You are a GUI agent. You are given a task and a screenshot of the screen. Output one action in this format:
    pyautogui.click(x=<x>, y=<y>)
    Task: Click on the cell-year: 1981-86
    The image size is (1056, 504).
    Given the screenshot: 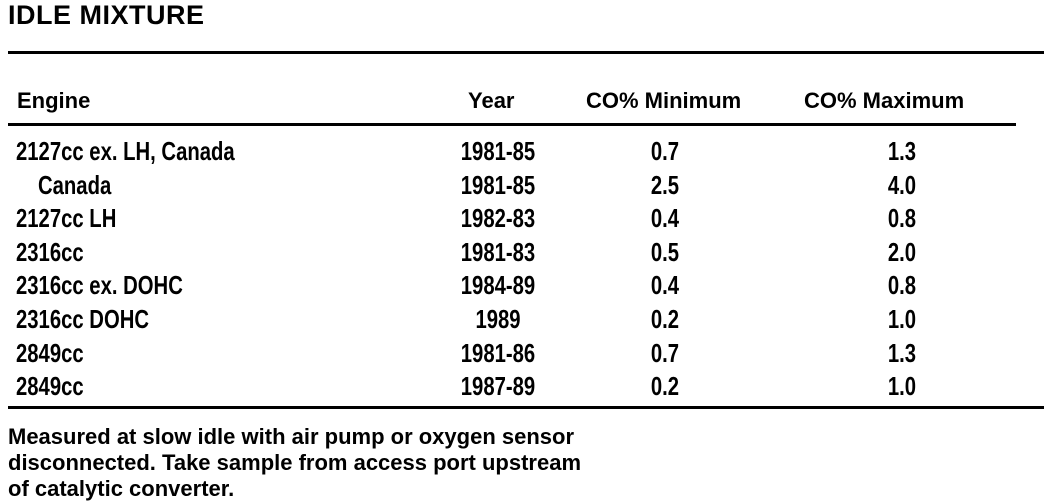 What is the action you would take?
    pyautogui.click(x=498, y=352)
    